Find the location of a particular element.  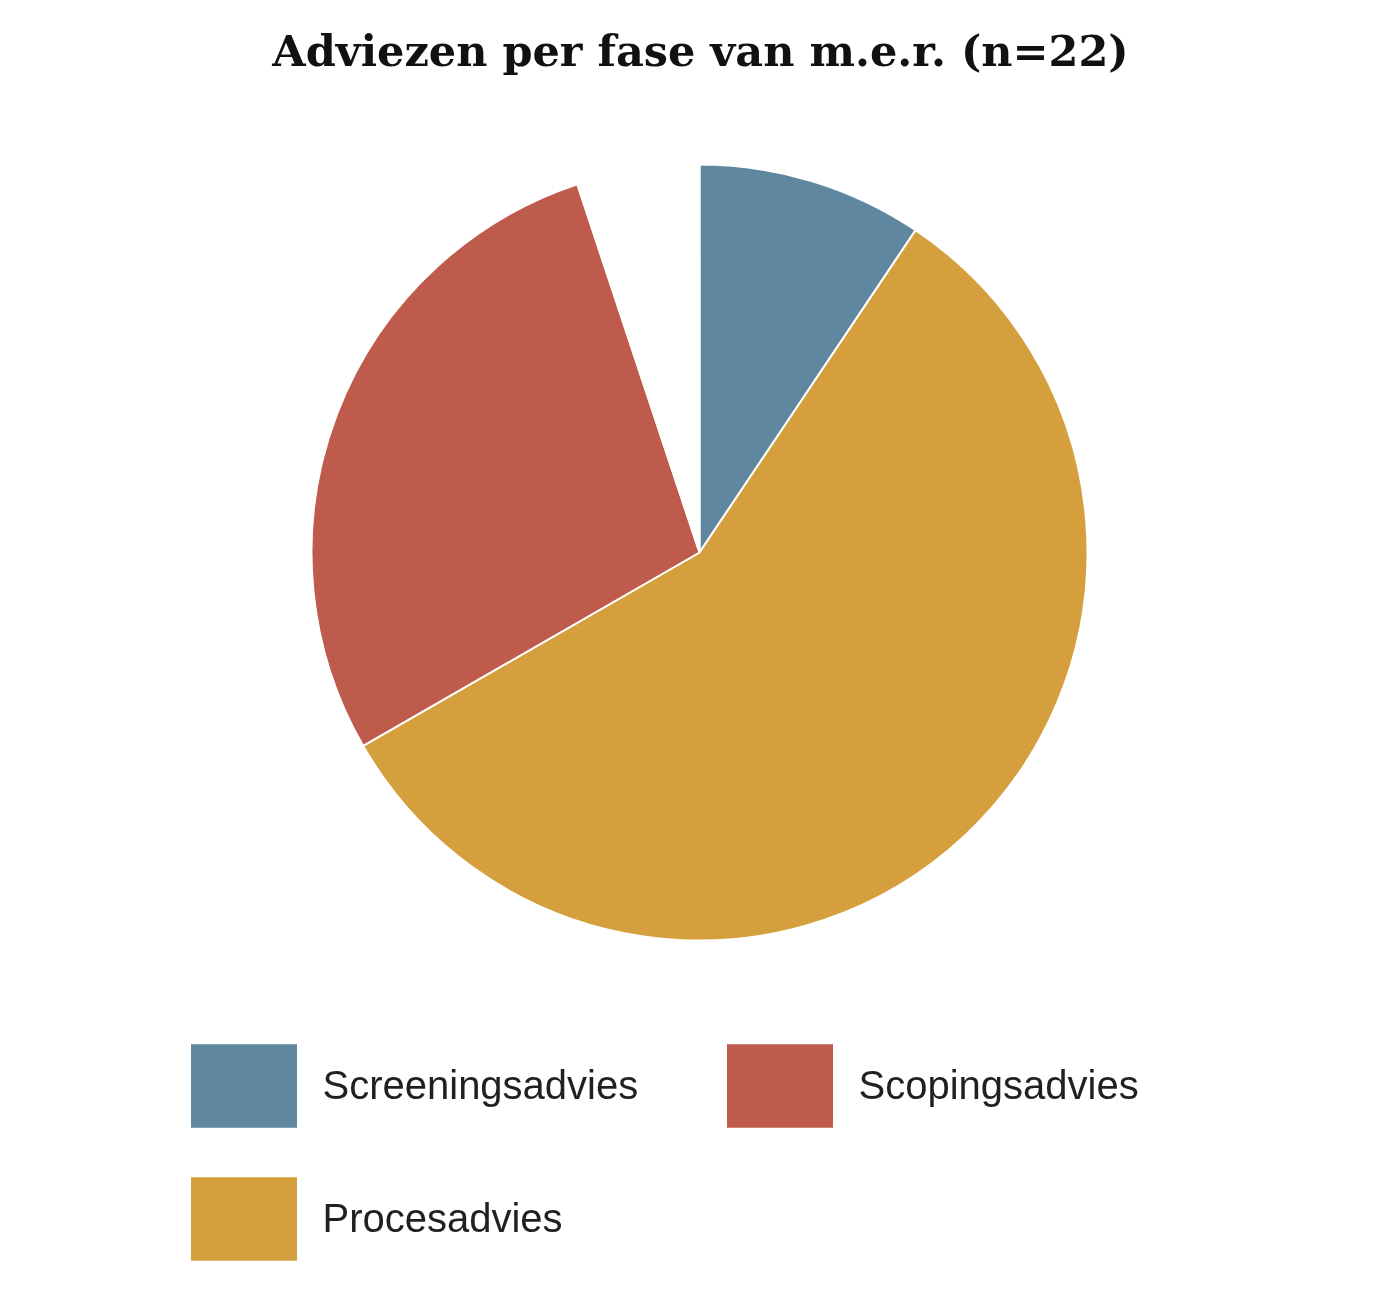

legend-label: Procesadvies is located at coordinates (443, 1218).